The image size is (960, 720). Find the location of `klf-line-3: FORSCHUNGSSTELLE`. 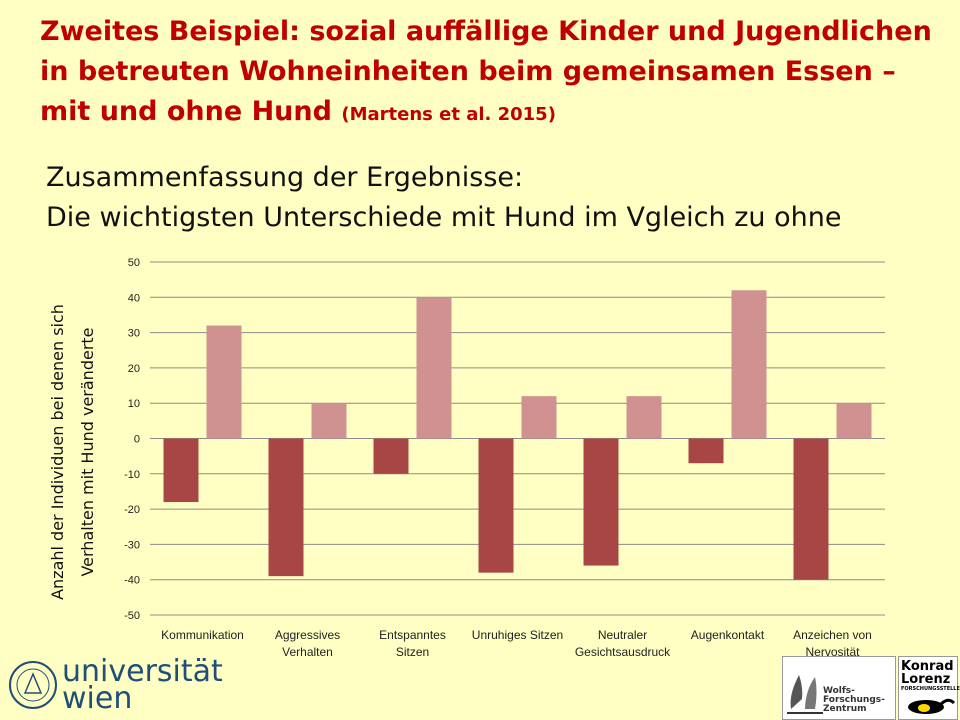

klf-line-3: FORSCHUNGSSTELLE is located at coordinates (930, 689).